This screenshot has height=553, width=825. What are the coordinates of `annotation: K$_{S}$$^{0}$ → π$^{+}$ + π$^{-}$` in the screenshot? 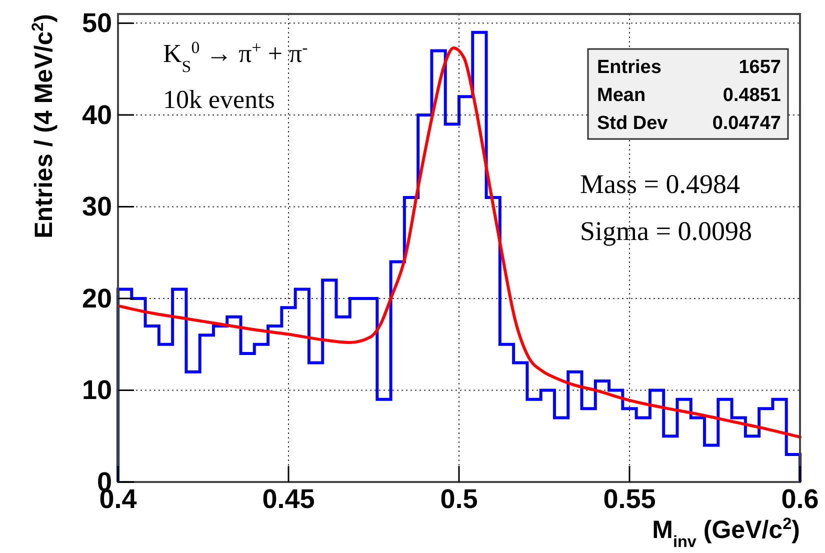 It's located at (235, 57).